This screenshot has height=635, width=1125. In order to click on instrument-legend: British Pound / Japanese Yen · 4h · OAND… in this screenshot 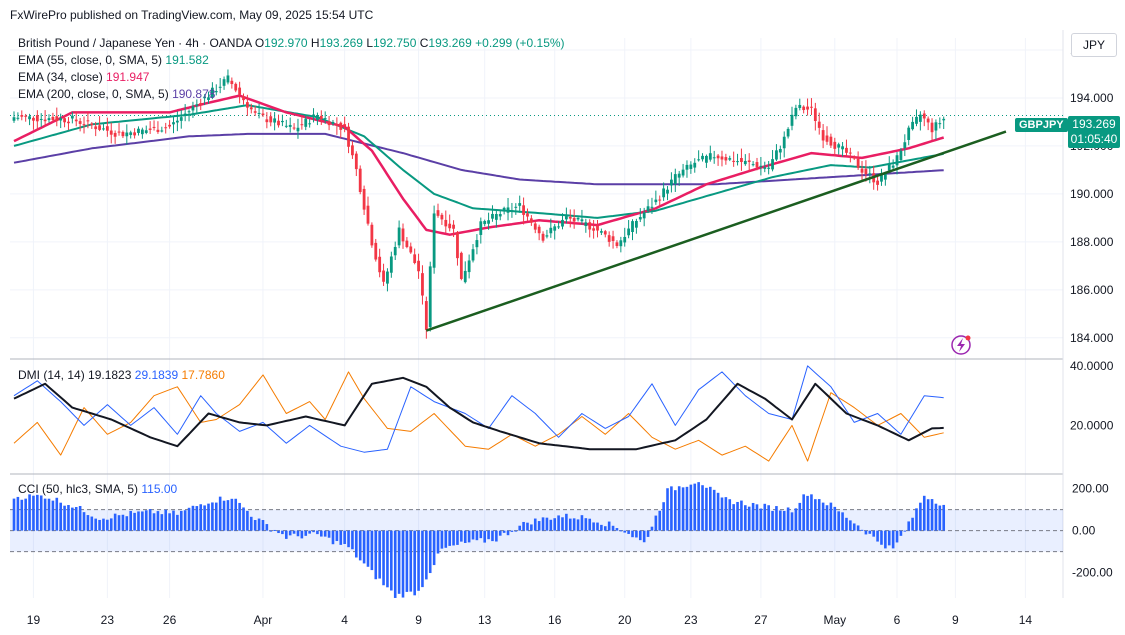, I will do `click(291, 43)`.